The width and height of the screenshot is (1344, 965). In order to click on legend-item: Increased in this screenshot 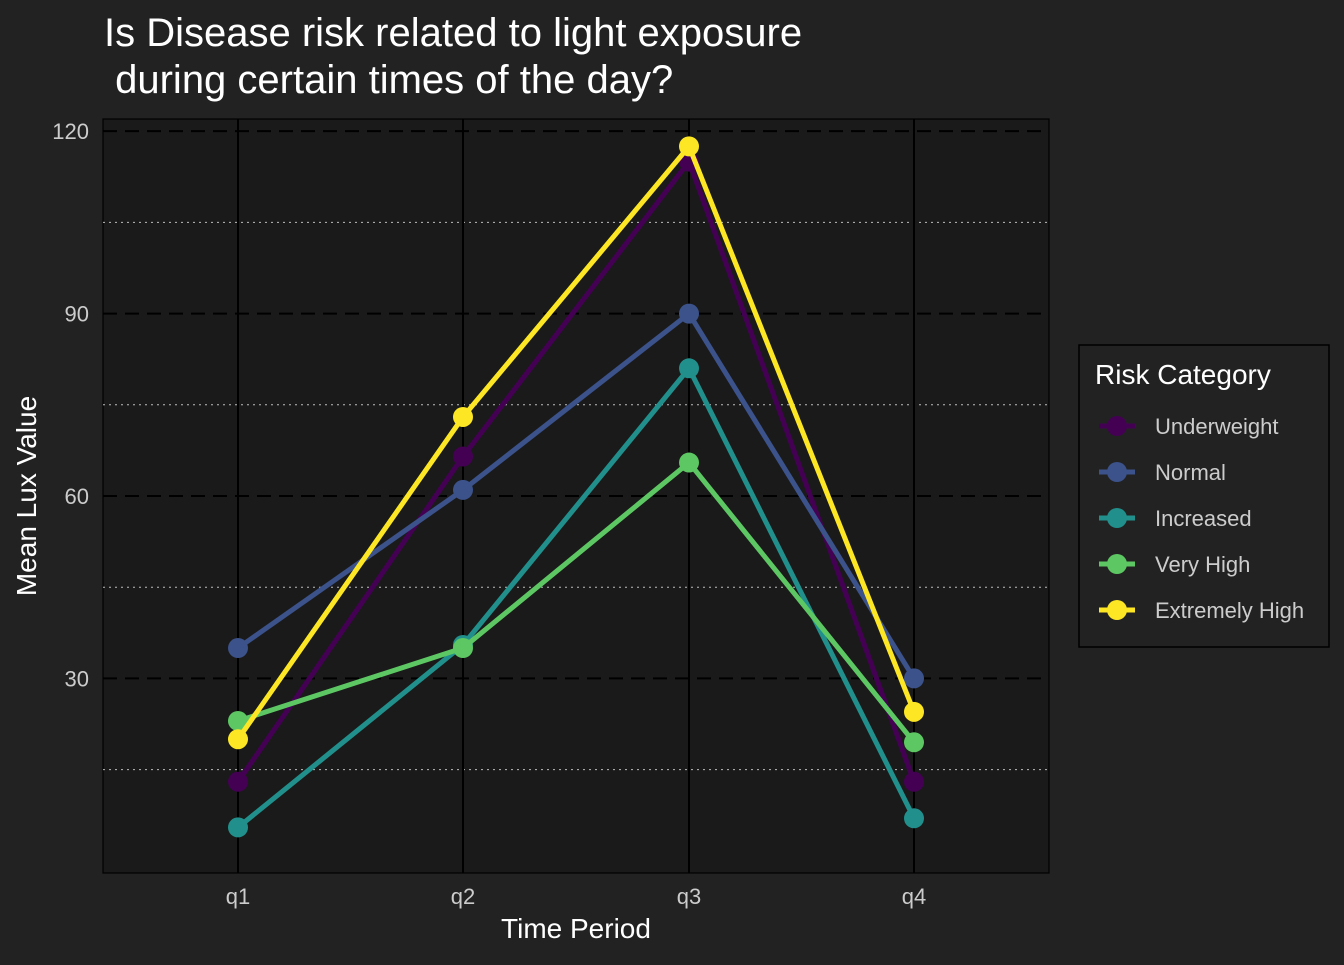, I will do `click(1175, 518)`.